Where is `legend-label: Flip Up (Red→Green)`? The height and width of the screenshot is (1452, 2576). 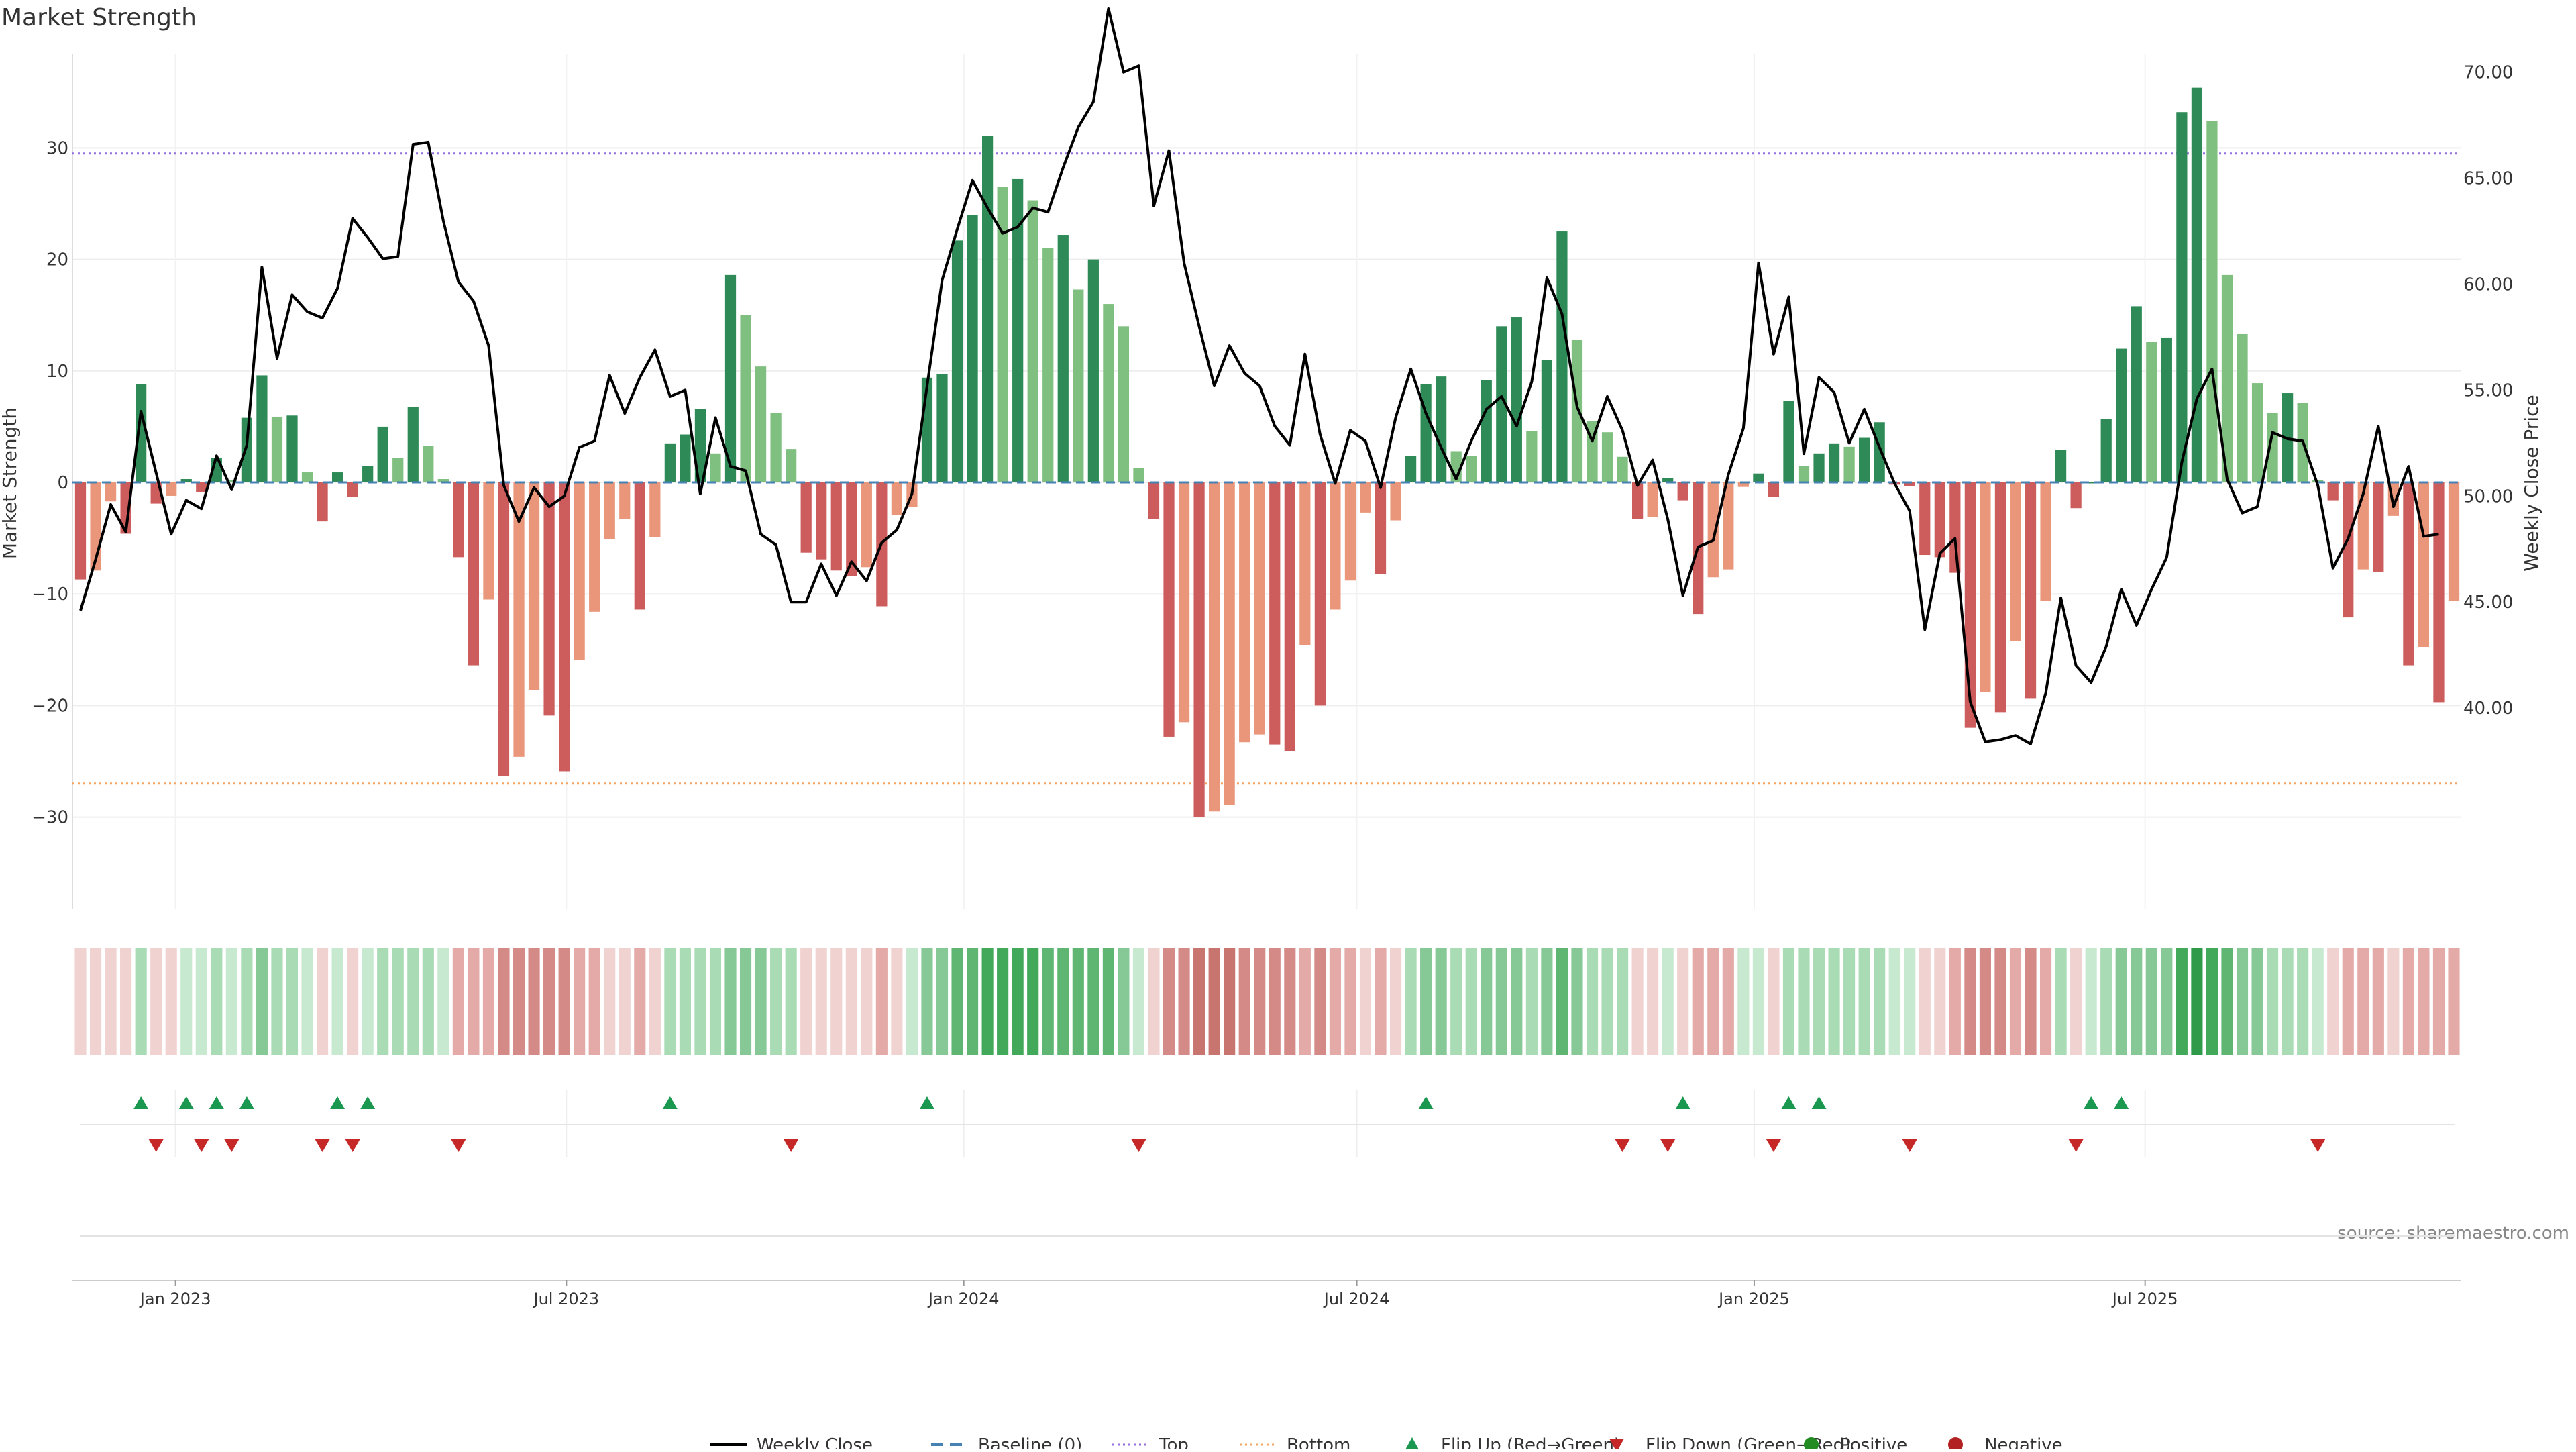
legend-label: Flip Up (Red→Green) is located at coordinates (1531, 1442).